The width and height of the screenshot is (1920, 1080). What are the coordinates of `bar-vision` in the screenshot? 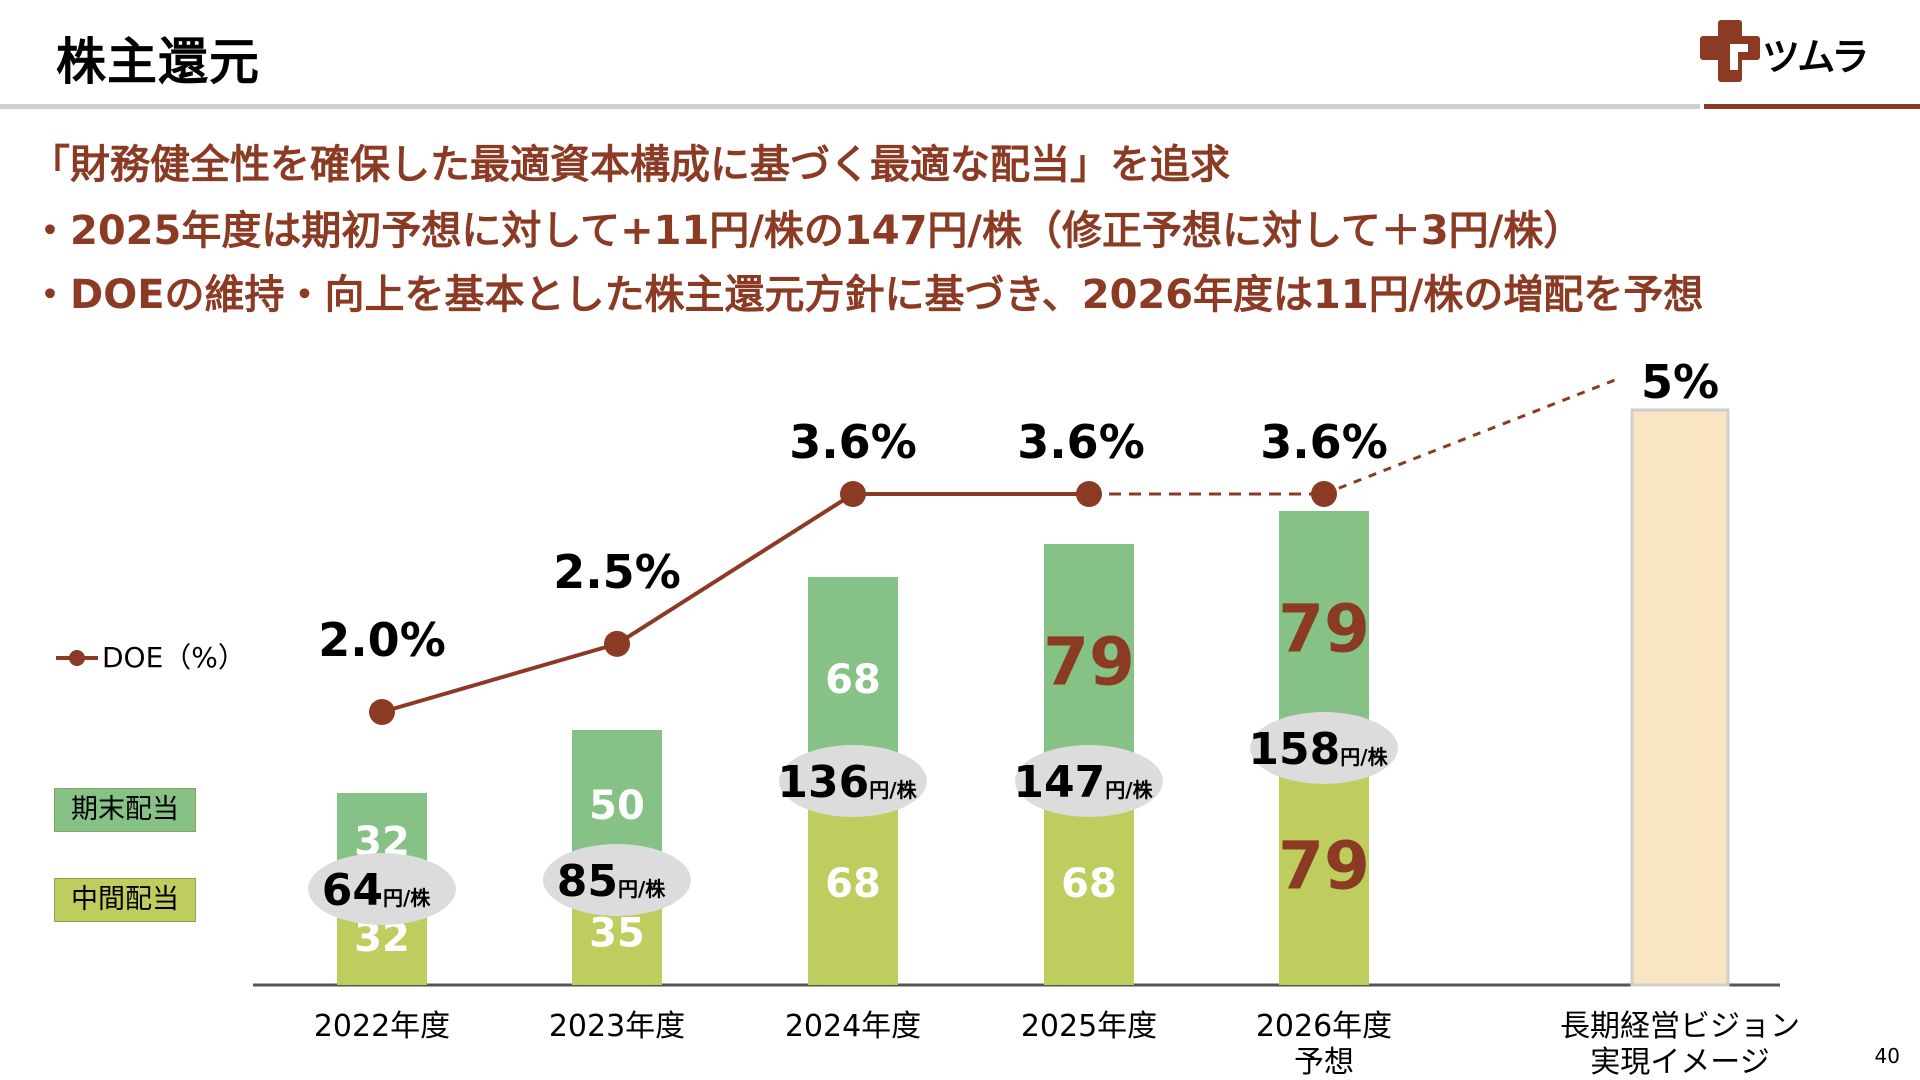 It's located at (1680, 697).